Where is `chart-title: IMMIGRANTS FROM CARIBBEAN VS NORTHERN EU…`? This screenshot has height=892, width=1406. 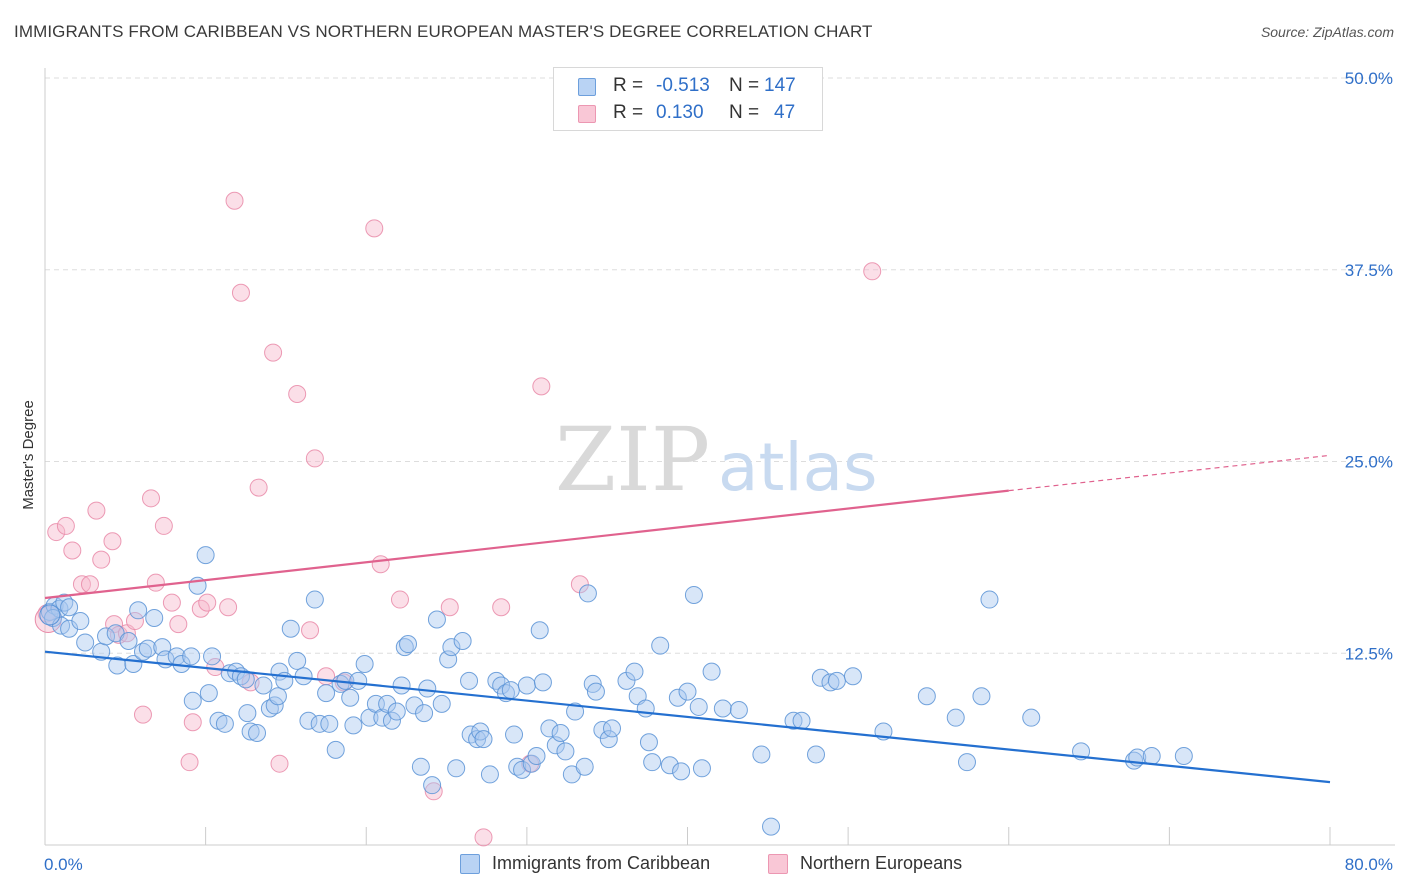 chart-title: IMMIGRANTS FROM CARIBBEAN VS NORTHERN EU… is located at coordinates (443, 31).